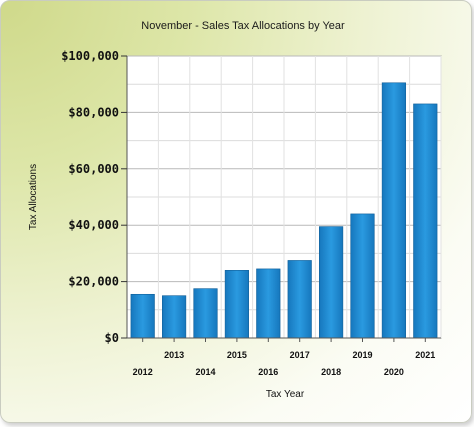  Describe the element at coordinates (237, 355) in the screenshot. I see `x-tick-label: 2015` at that location.